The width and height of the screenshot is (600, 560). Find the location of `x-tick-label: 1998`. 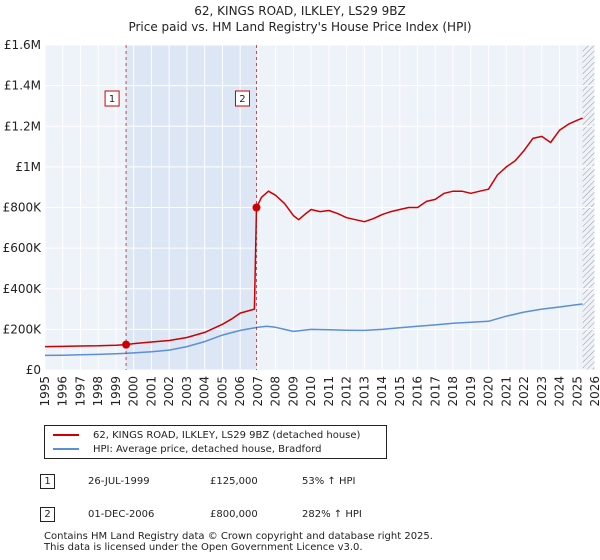

x-tick-label: 1998 is located at coordinates (98, 391).